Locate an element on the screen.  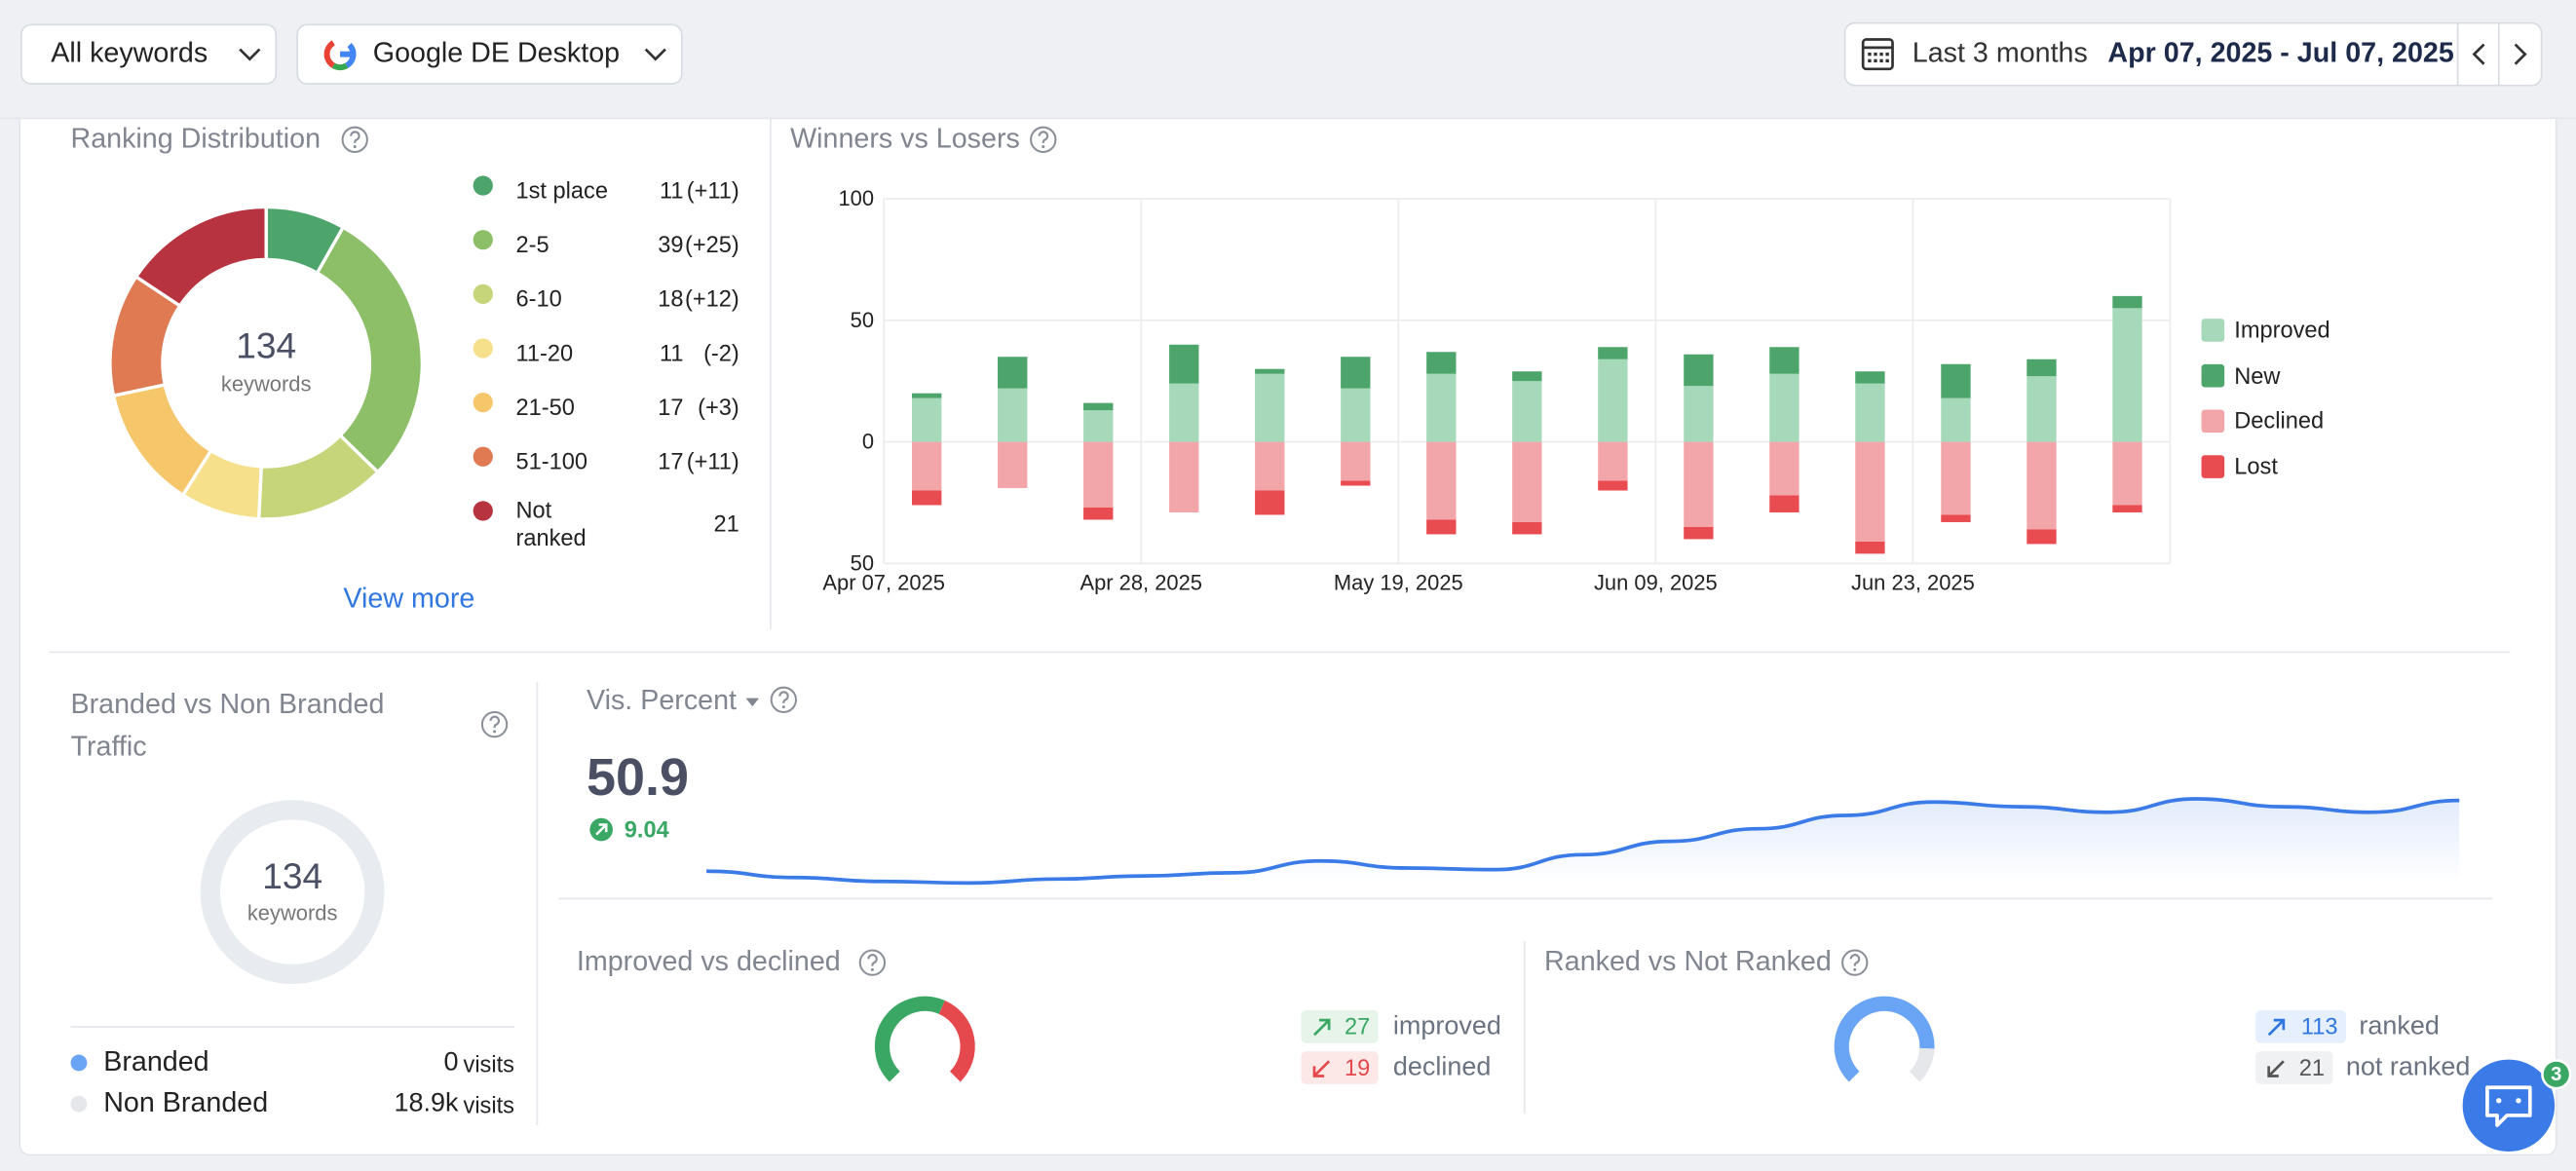
legend-change: (+25) is located at coordinates (712, 245).